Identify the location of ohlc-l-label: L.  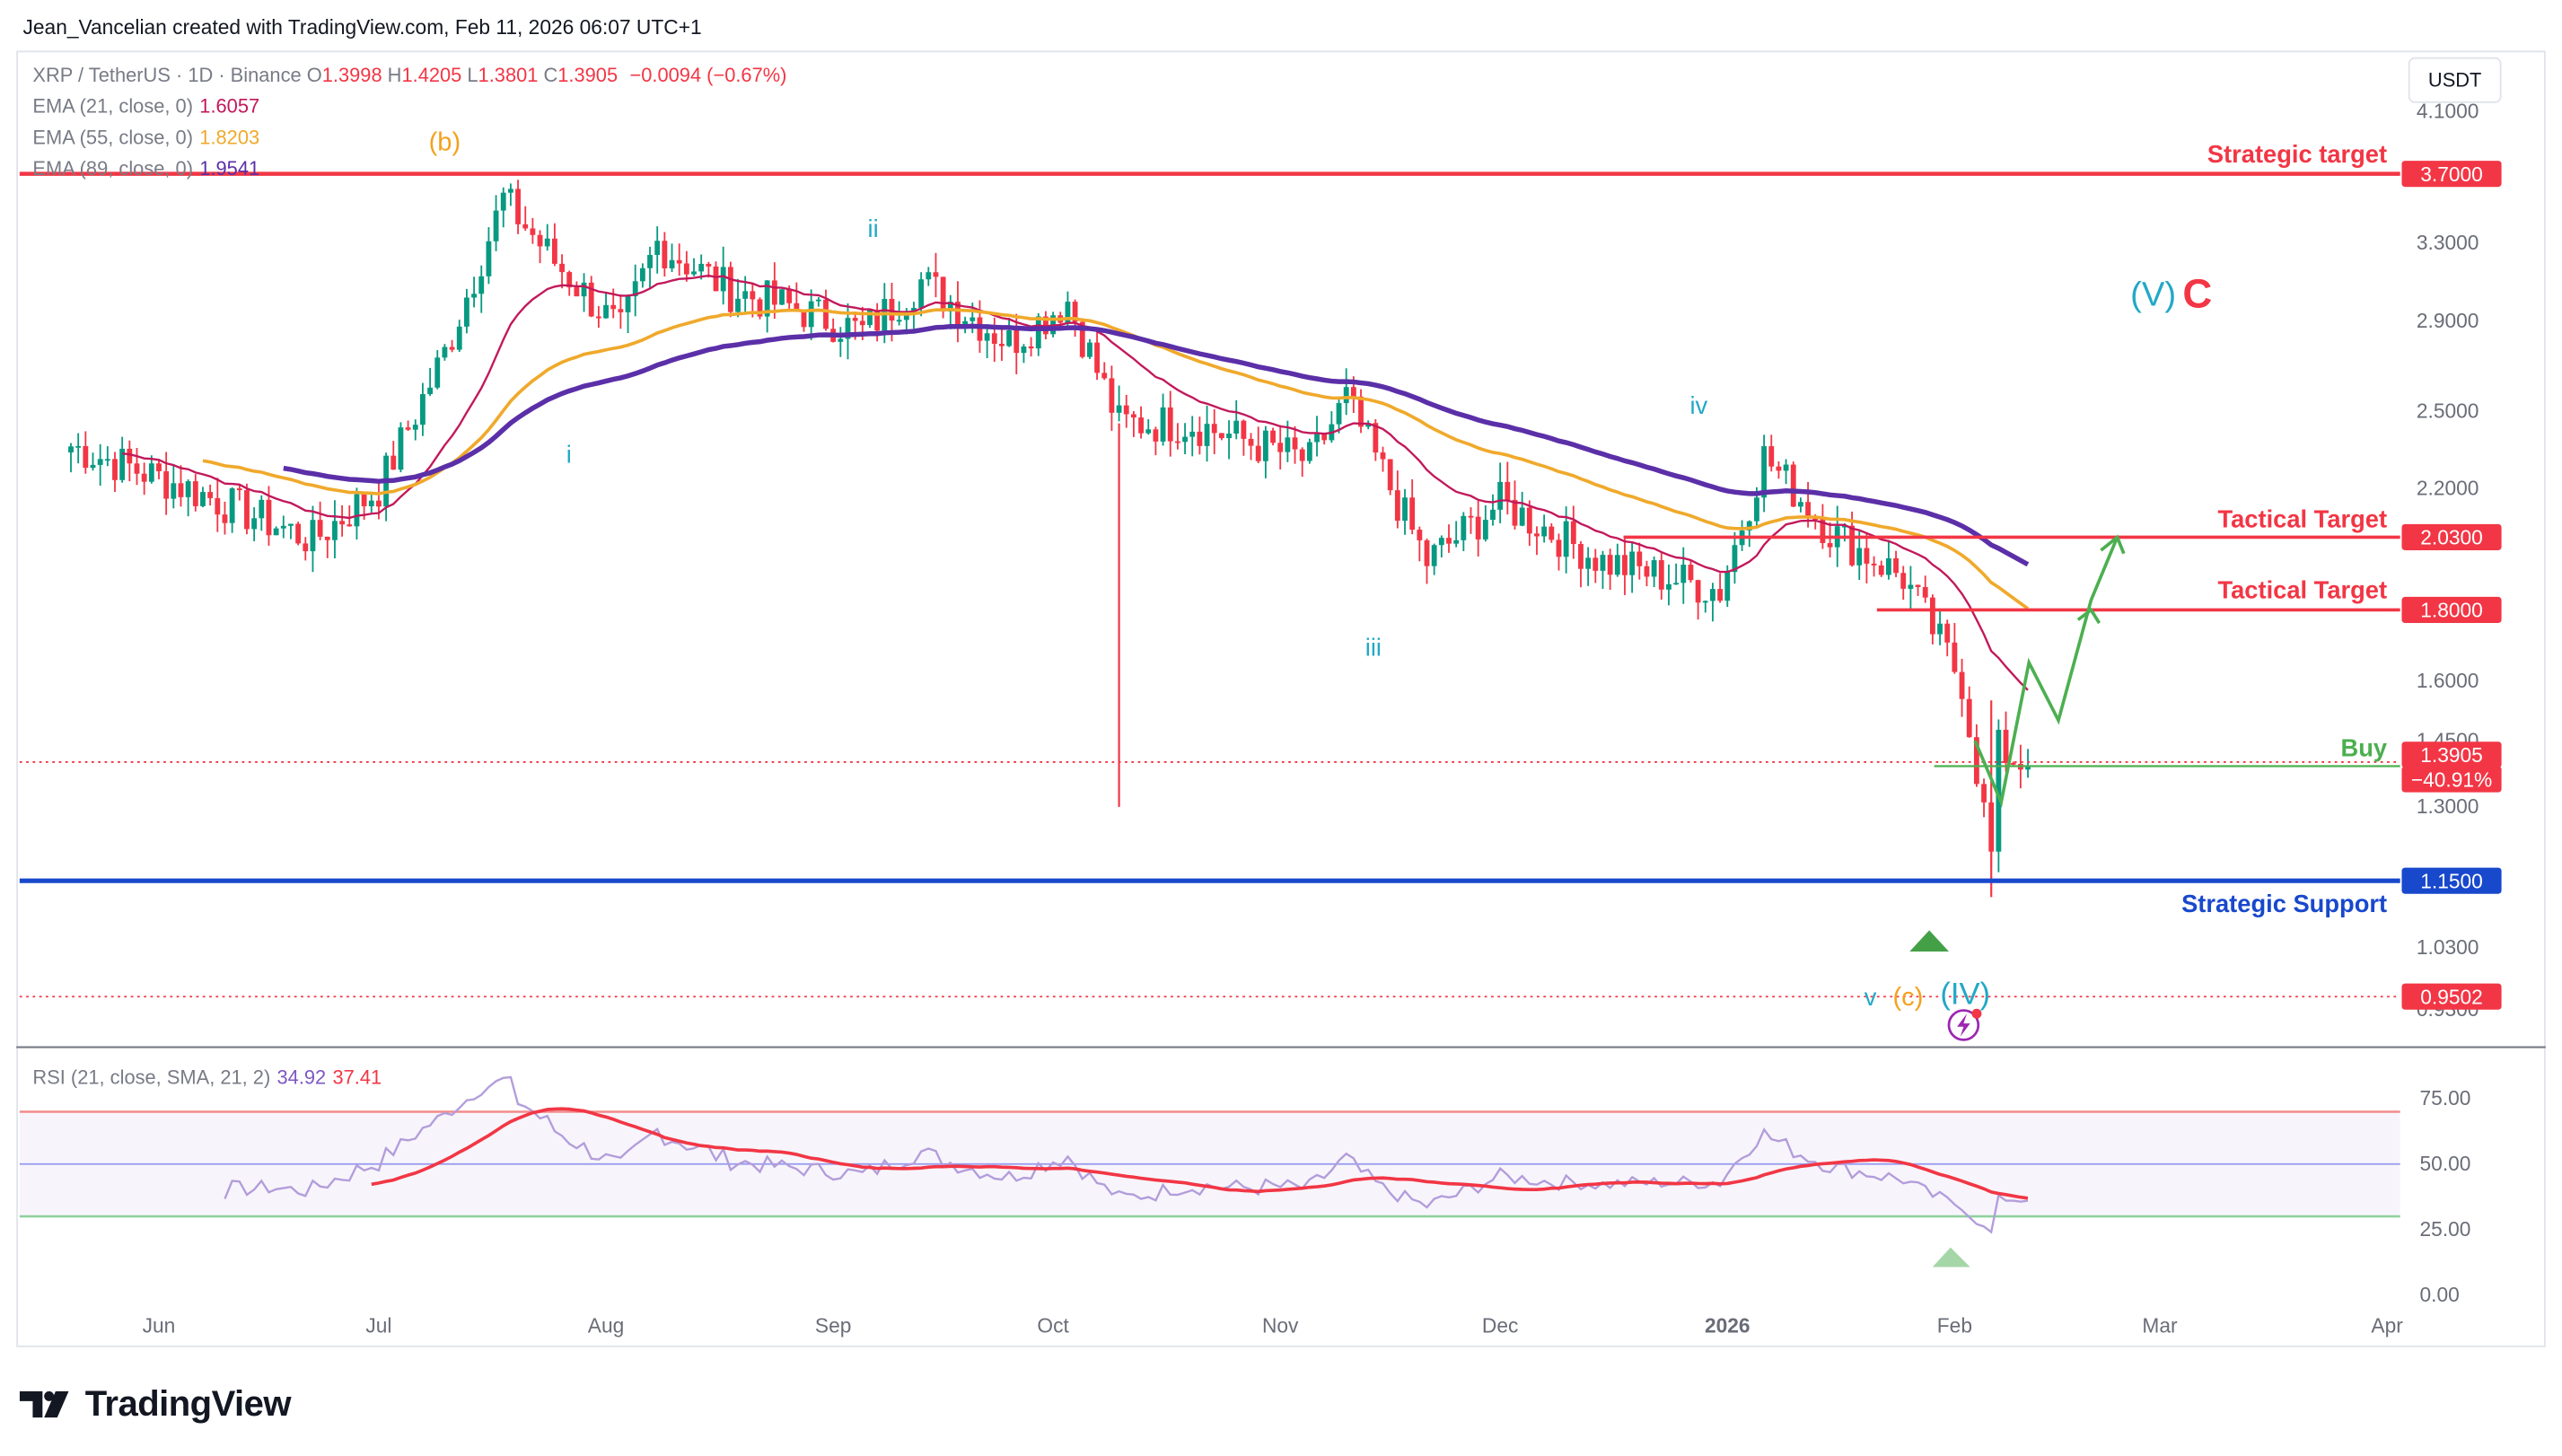
(469, 76).